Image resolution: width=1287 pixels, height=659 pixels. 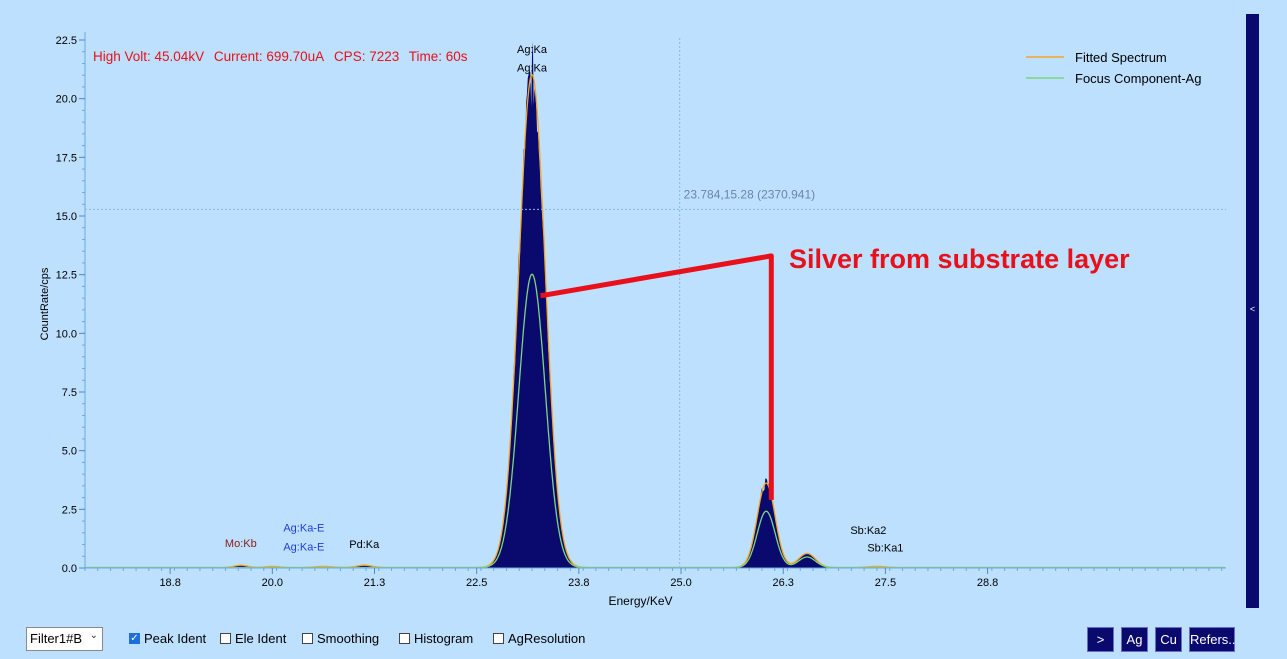 What do you see at coordinates (66, 41) in the screenshot?
I see `y-tick-label: 22.5` at bounding box center [66, 41].